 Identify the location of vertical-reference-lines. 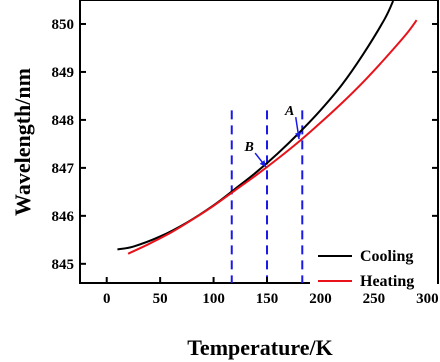
(267, 196).